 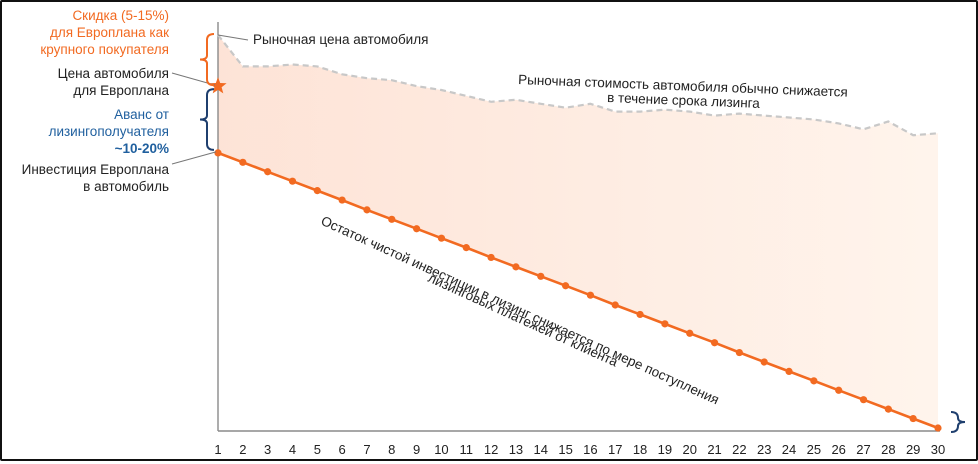 I want to click on x-tick-label-18: 18, so click(x=640, y=449).